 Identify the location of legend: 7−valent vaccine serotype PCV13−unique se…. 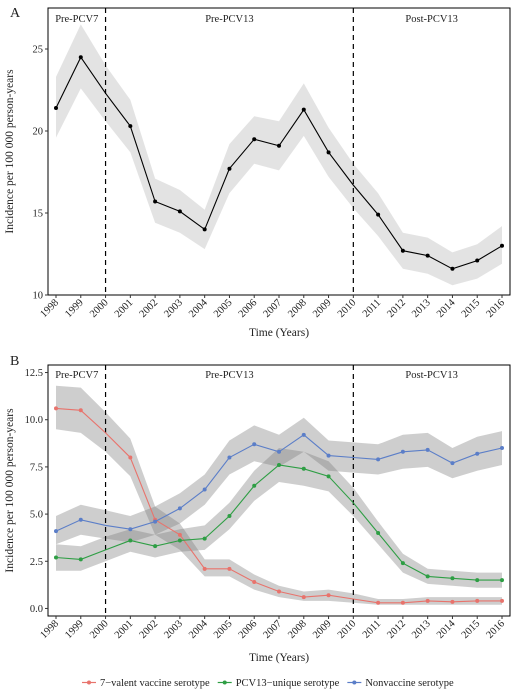
(268, 683).